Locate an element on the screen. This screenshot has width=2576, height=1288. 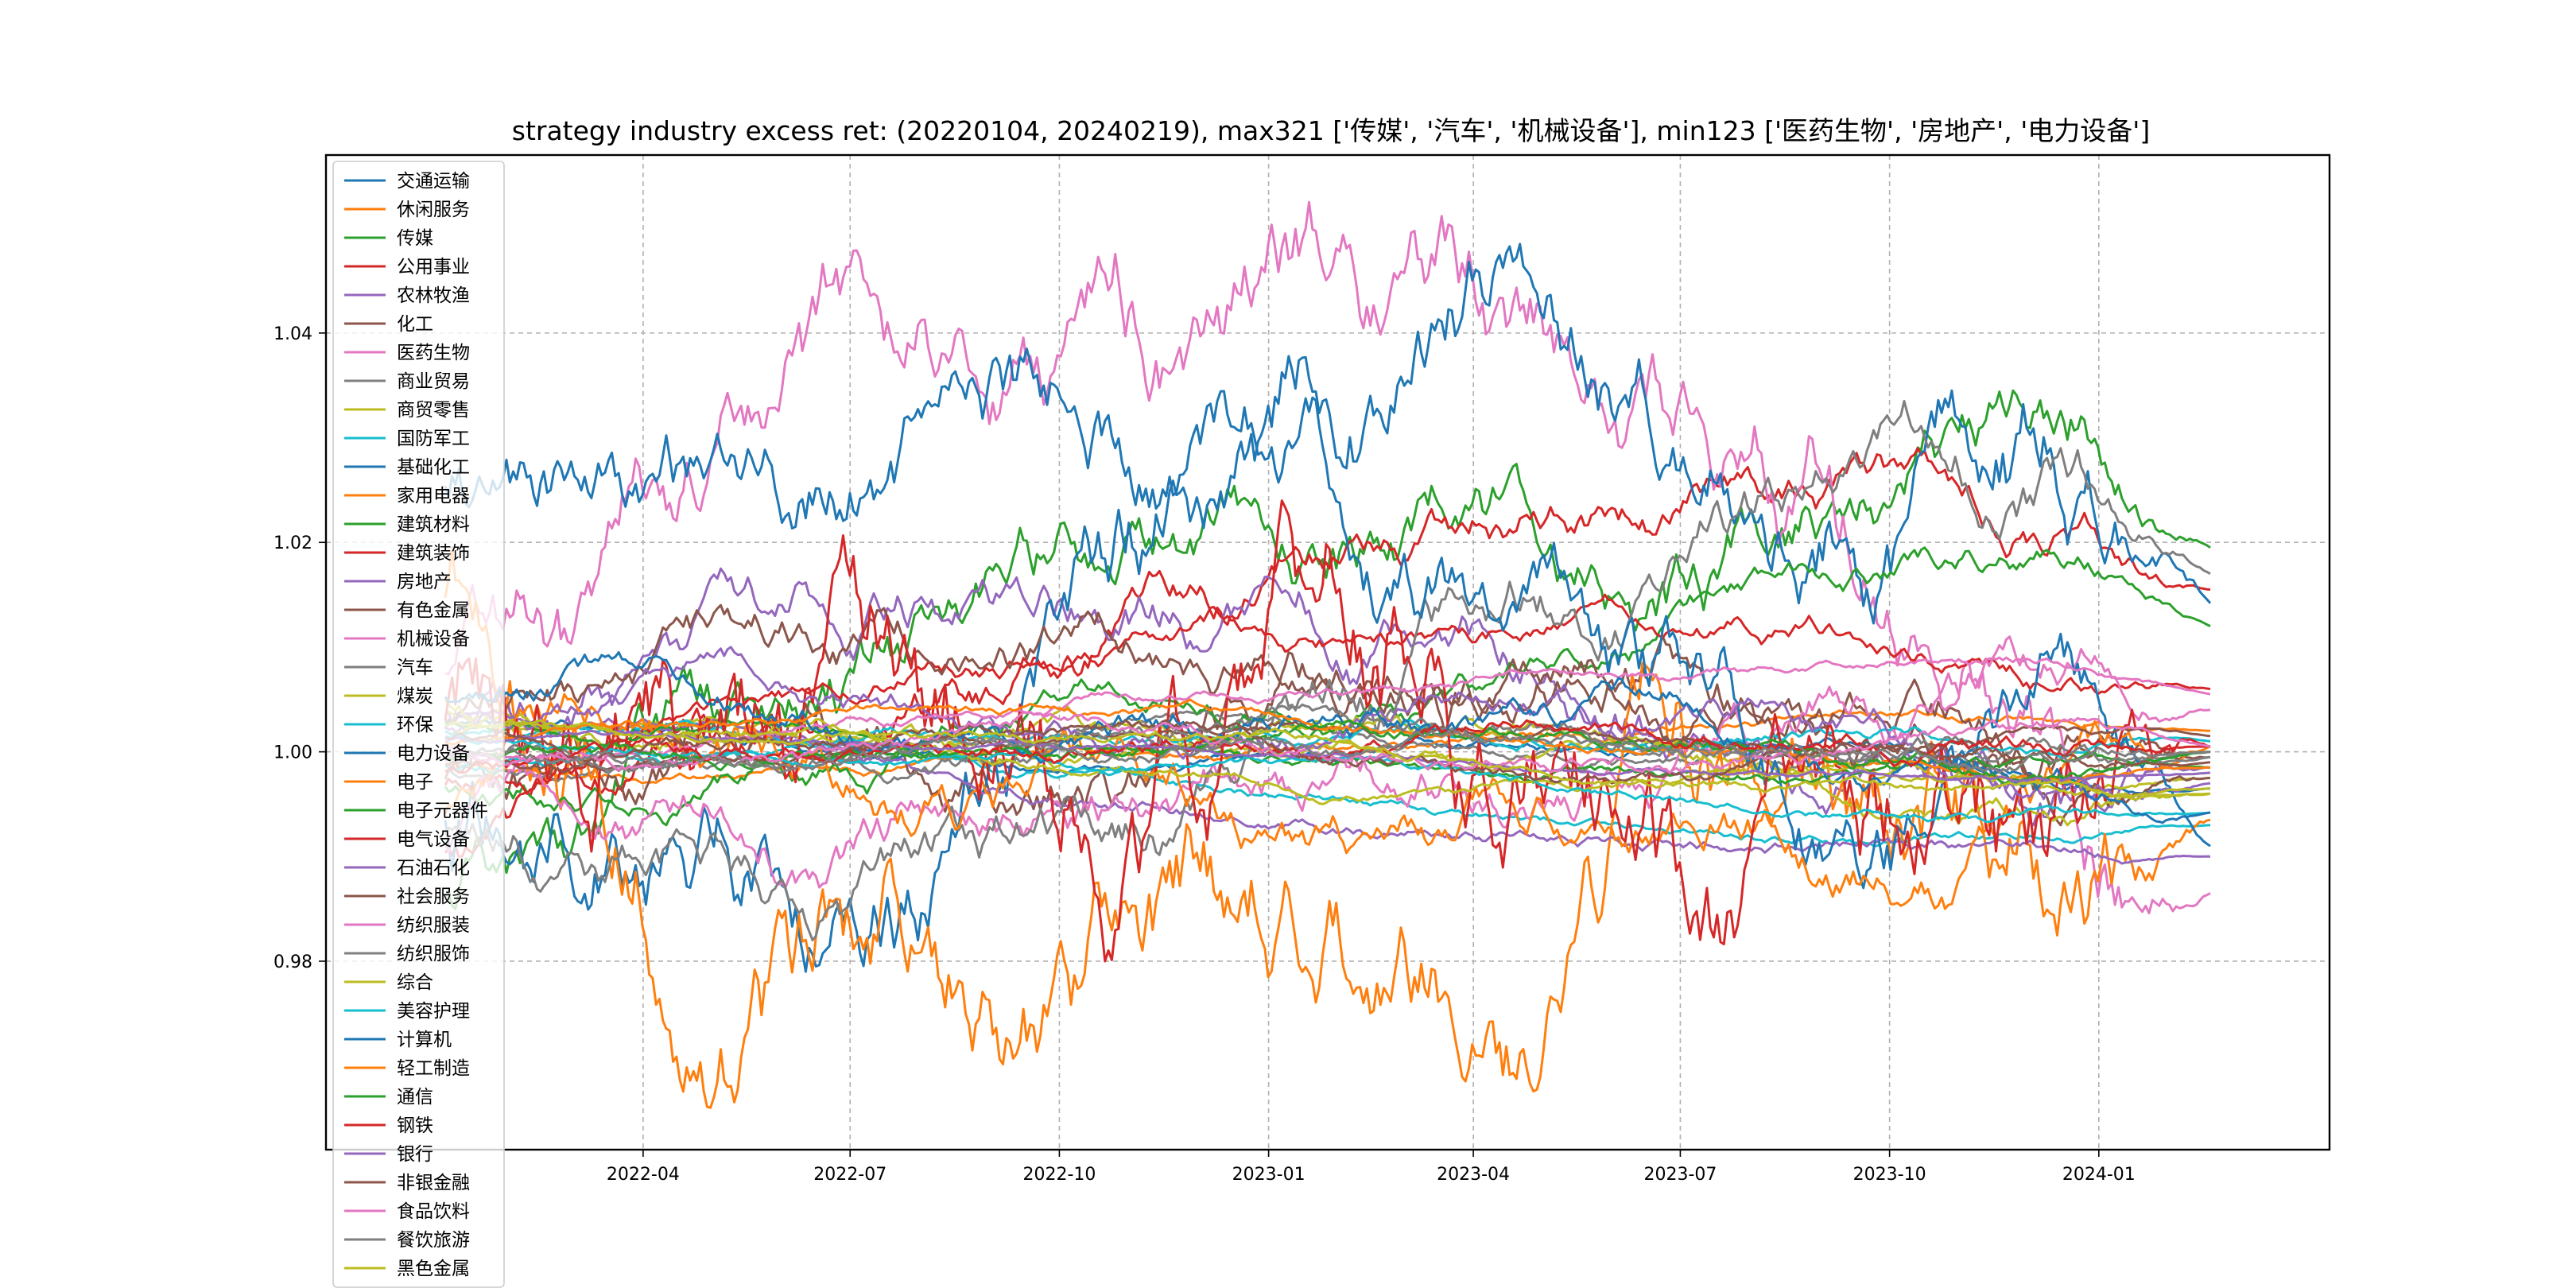
legend-label: 社会服务 is located at coordinates (434, 896).